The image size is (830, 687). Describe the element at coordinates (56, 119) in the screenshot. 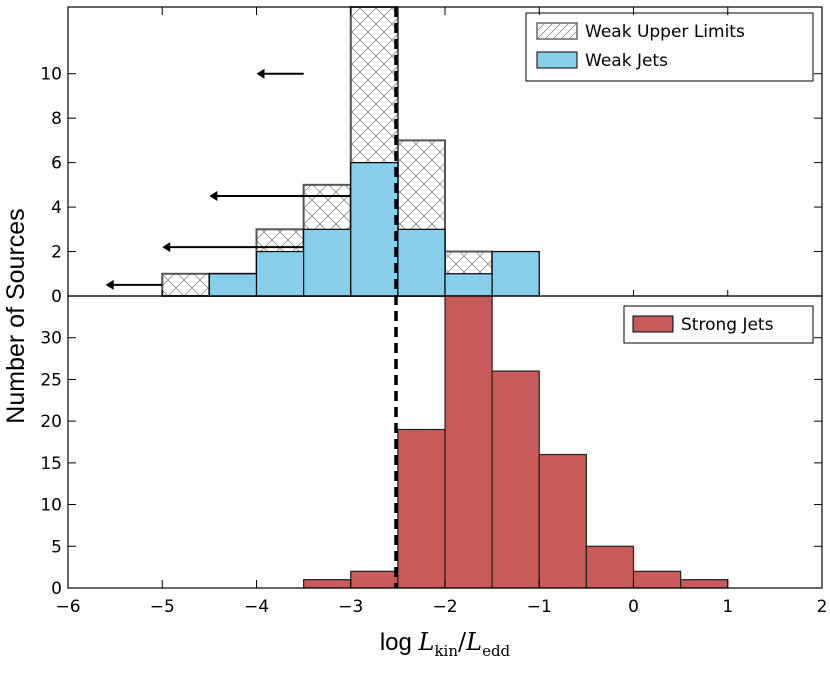

I see `y-tick-label: 8` at that location.